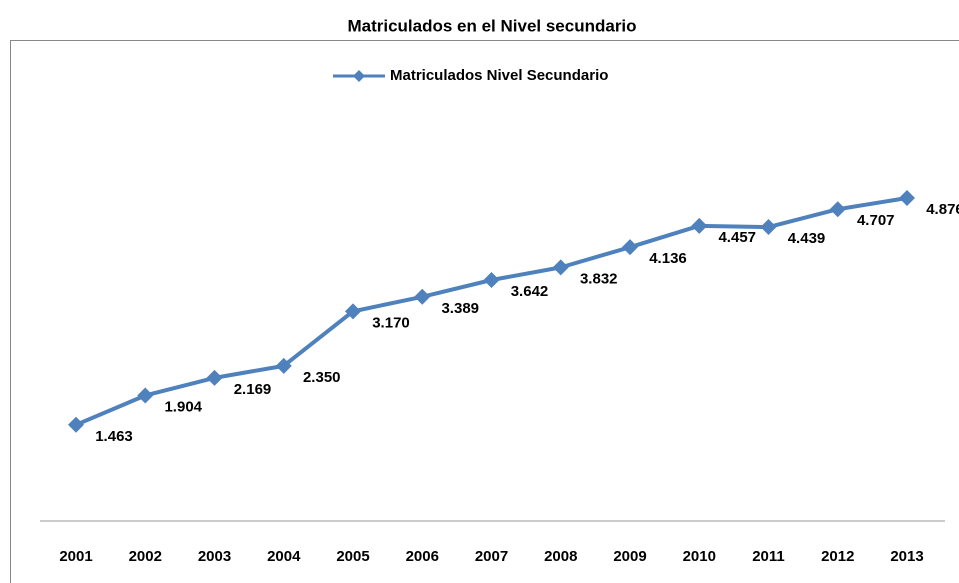 This screenshot has width=959, height=583. Describe the element at coordinates (352, 556) in the screenshot. I see `x-tick-label: 2005` at that location.